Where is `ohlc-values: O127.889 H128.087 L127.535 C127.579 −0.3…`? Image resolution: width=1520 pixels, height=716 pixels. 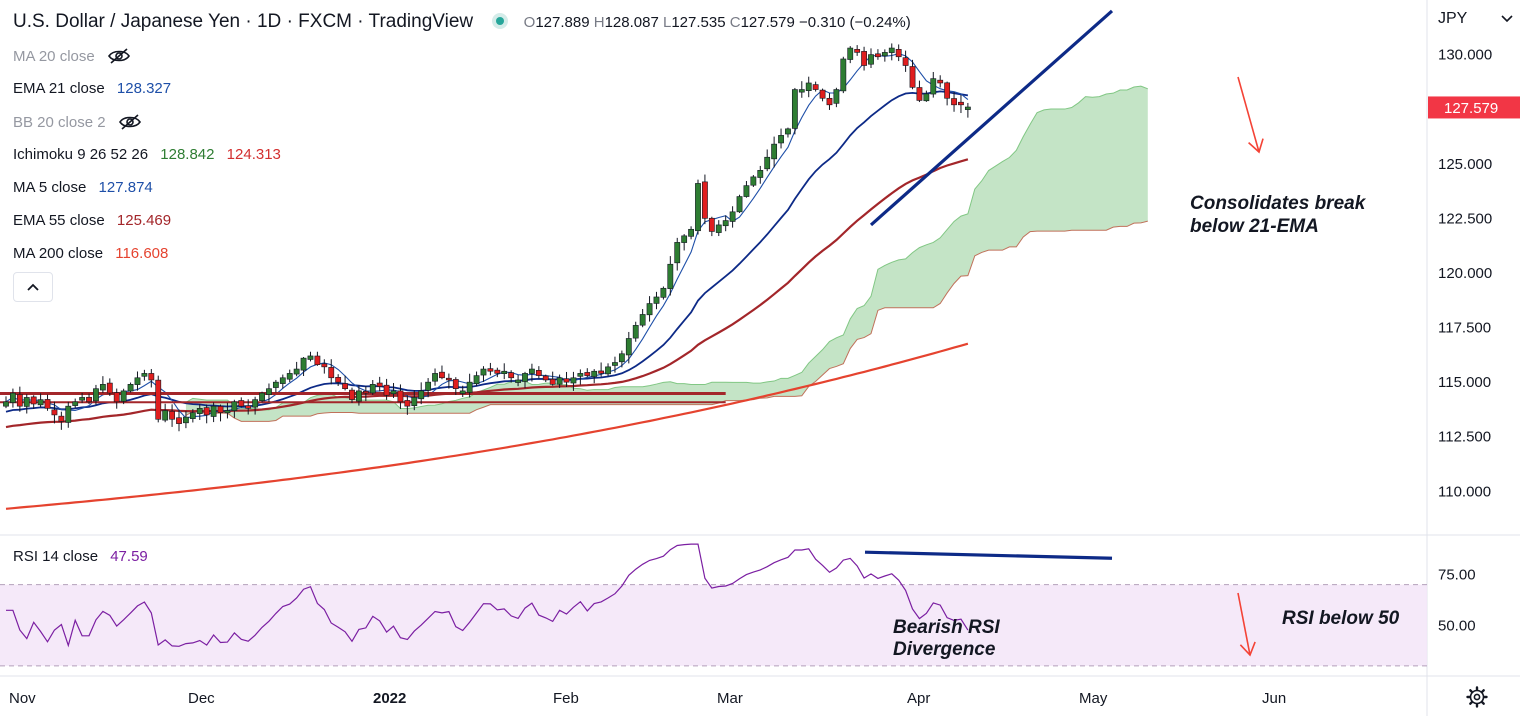 ohlc-values: O127.889 H128.087 L127.535 C127.579 −0.3… is located at coordinates (717, 22).